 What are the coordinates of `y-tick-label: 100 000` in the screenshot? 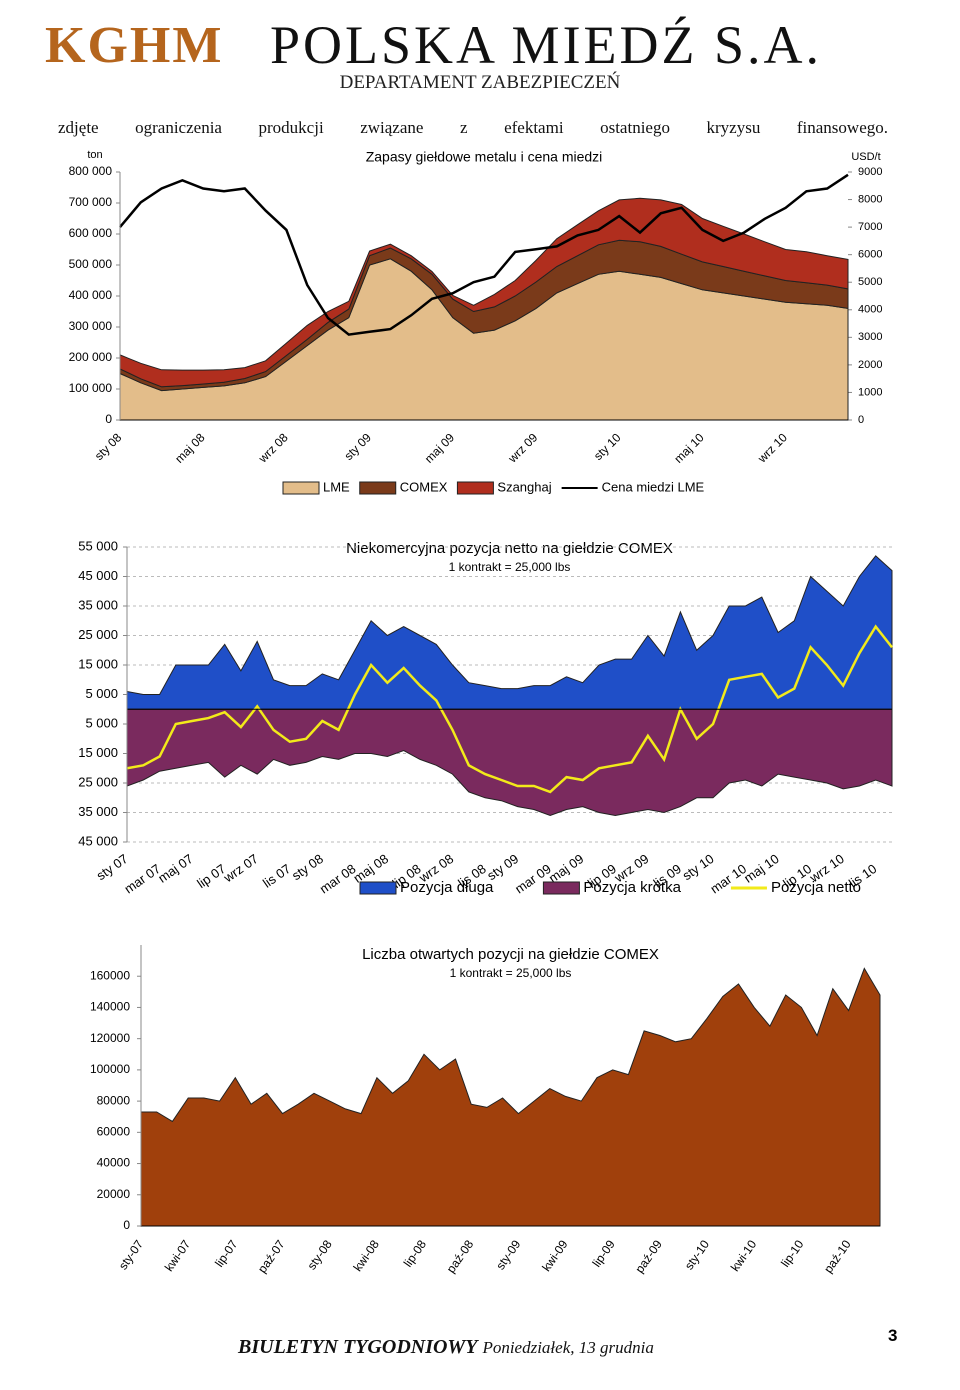 It's located at (91, 388).